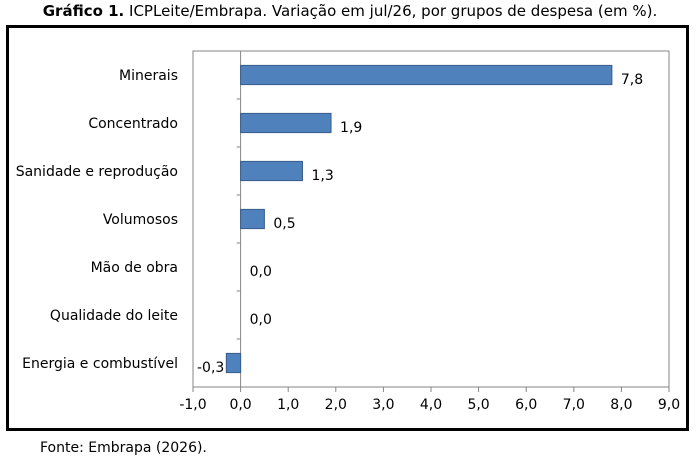 Image resolution: width=700 pixels, height=460 pixels. I want to click on x-tick-label: 2,0, so click(336, 405).